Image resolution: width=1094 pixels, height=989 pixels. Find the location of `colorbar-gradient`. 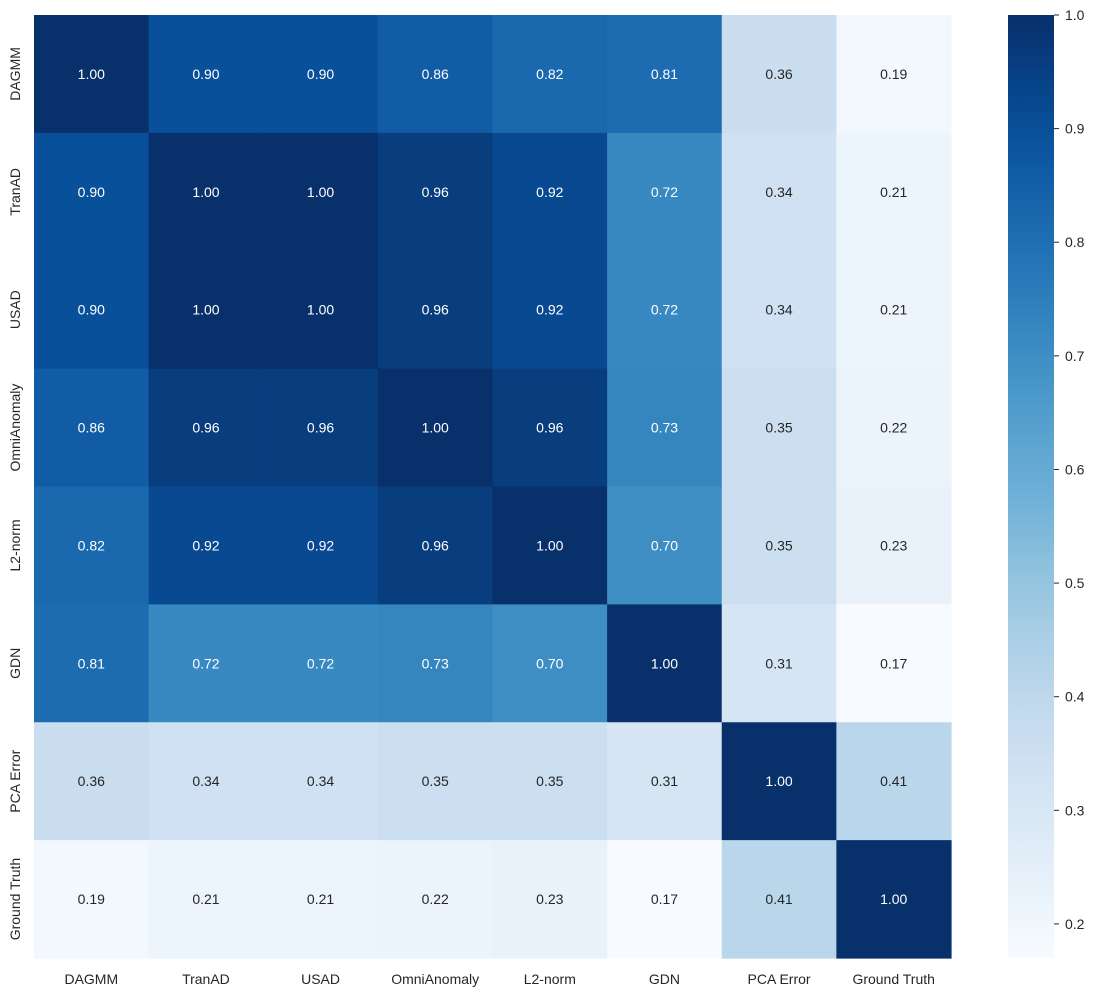

colorbar-gradient is located at coordinates (1031, 486).